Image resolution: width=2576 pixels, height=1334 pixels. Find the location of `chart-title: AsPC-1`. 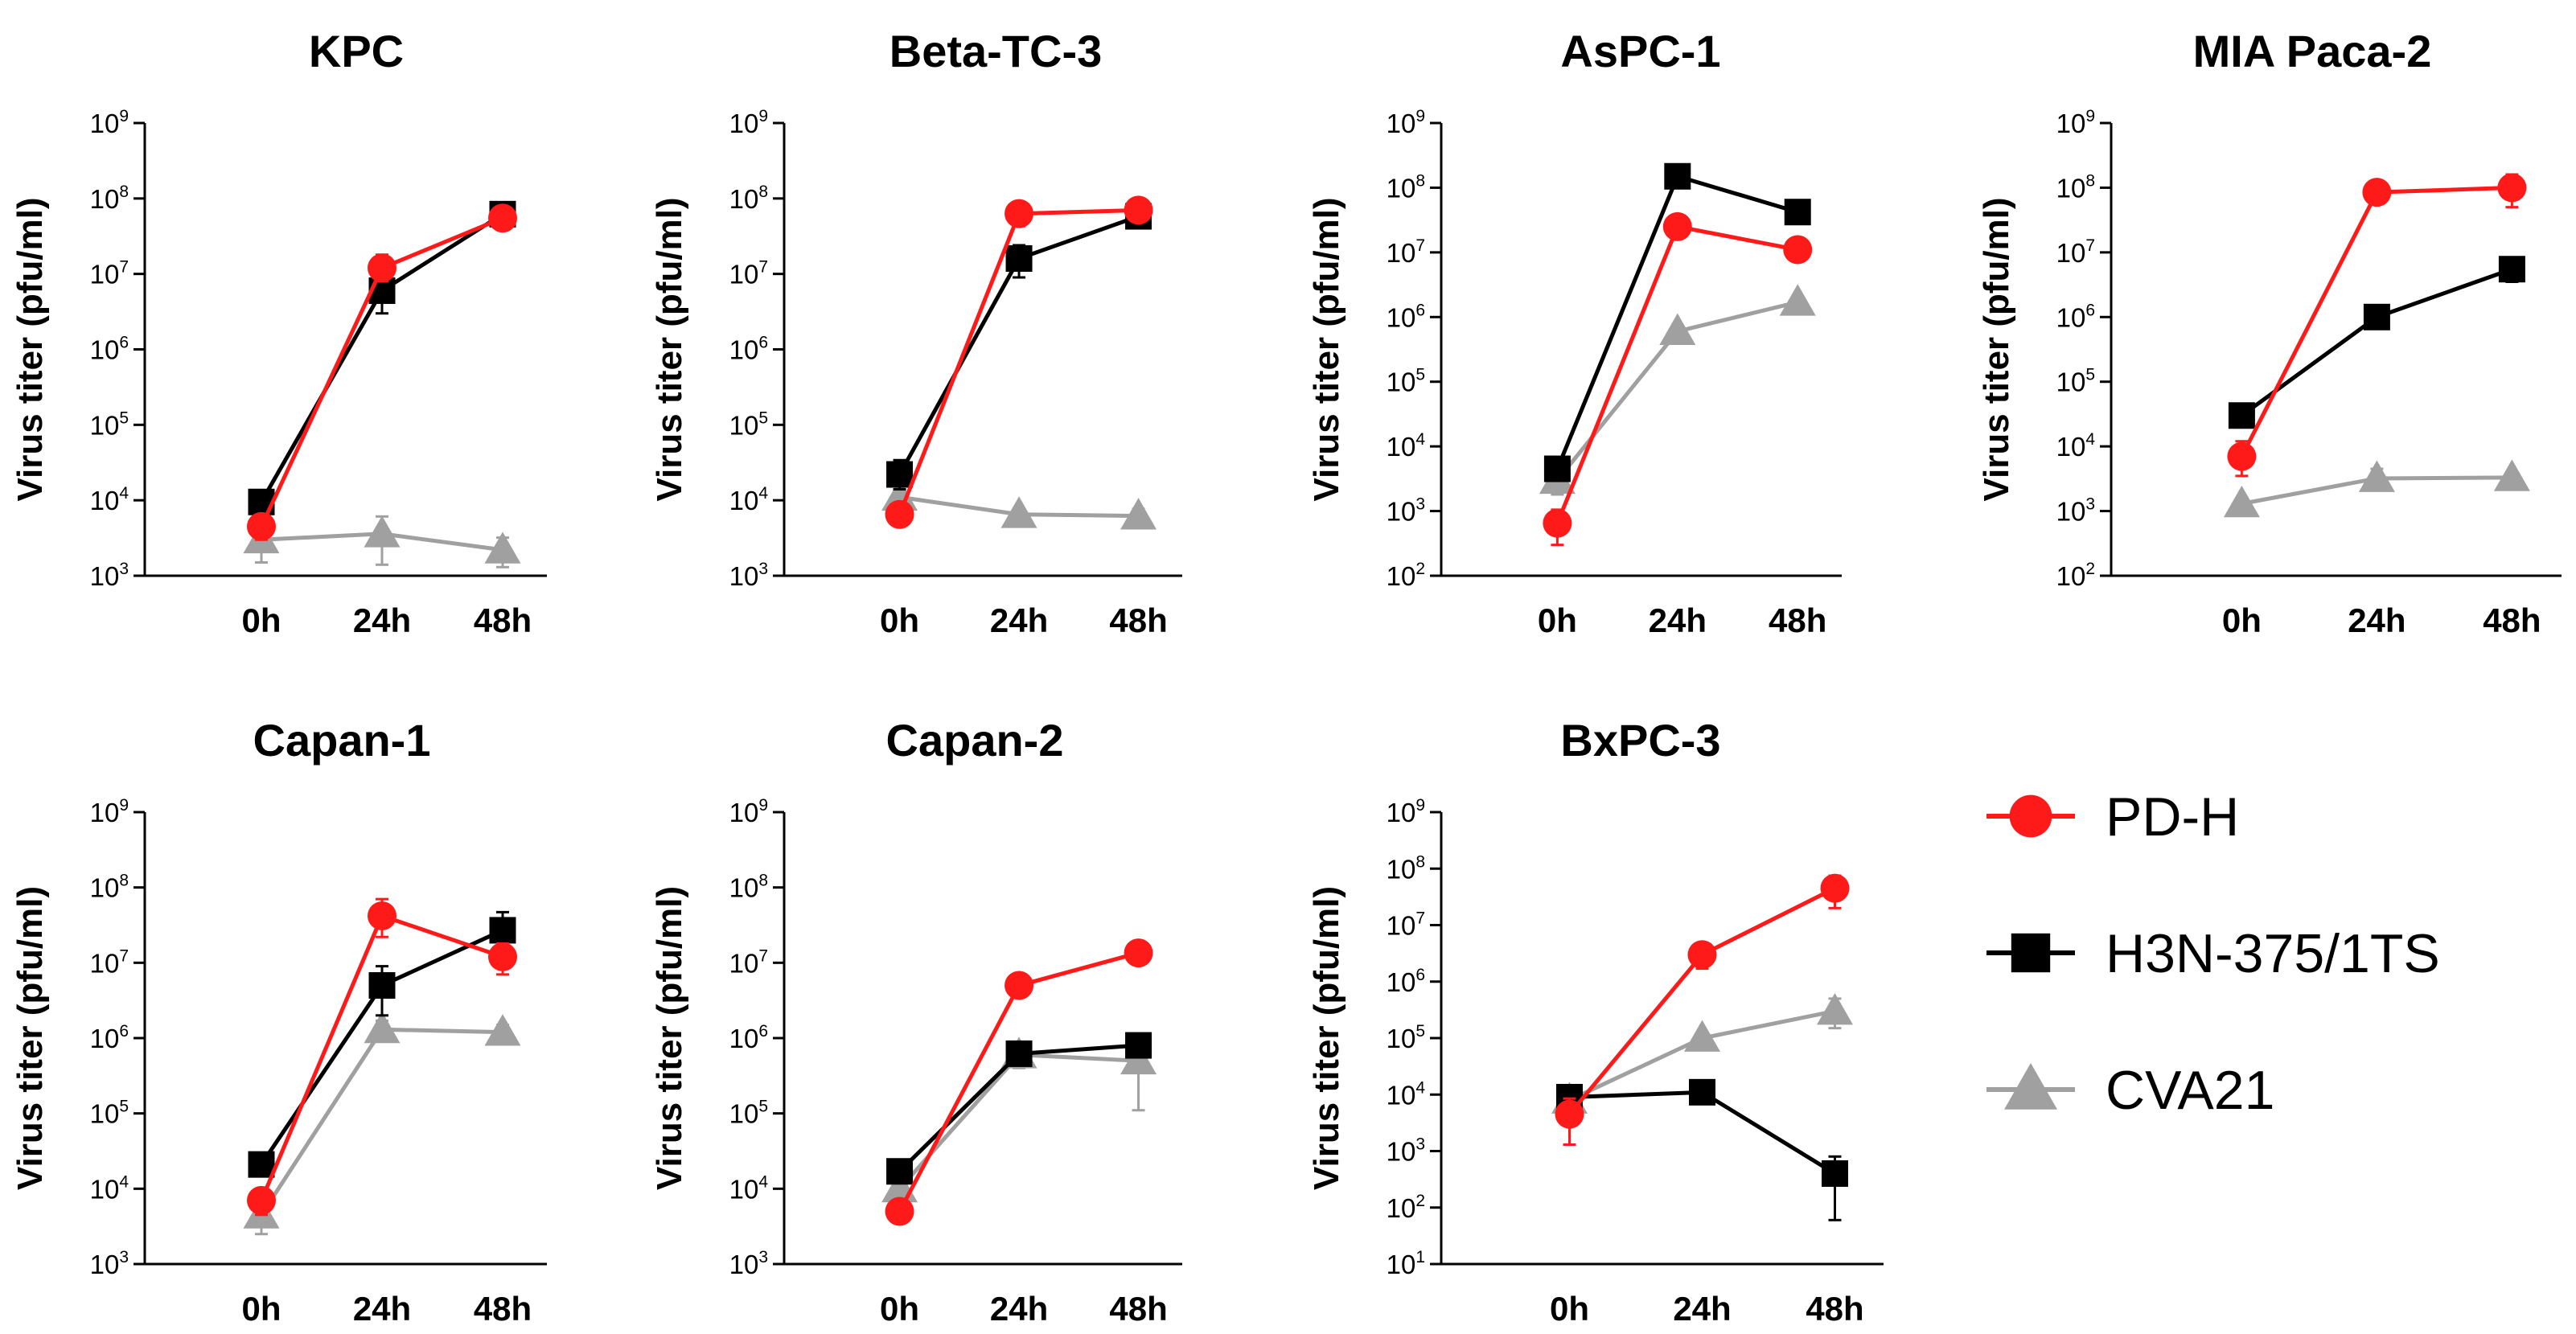

chart-title: AsPC-1 is located at coordinates (1640, 51).